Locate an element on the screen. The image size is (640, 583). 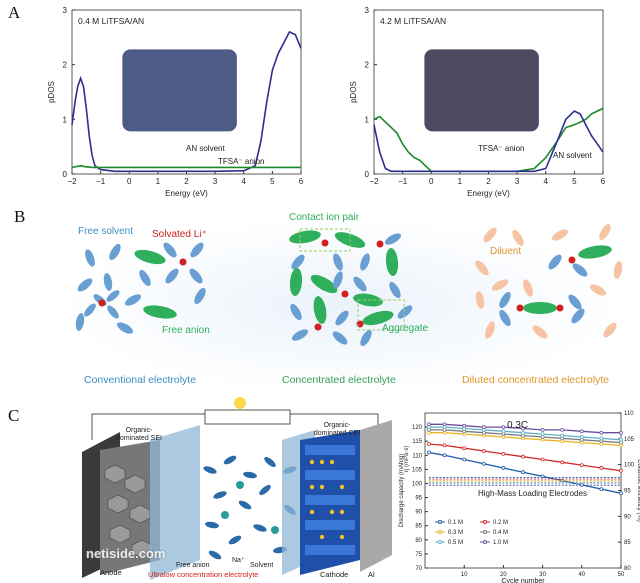
chart-a-right-xtick-label: 2 is located at coordinates (488, 181).